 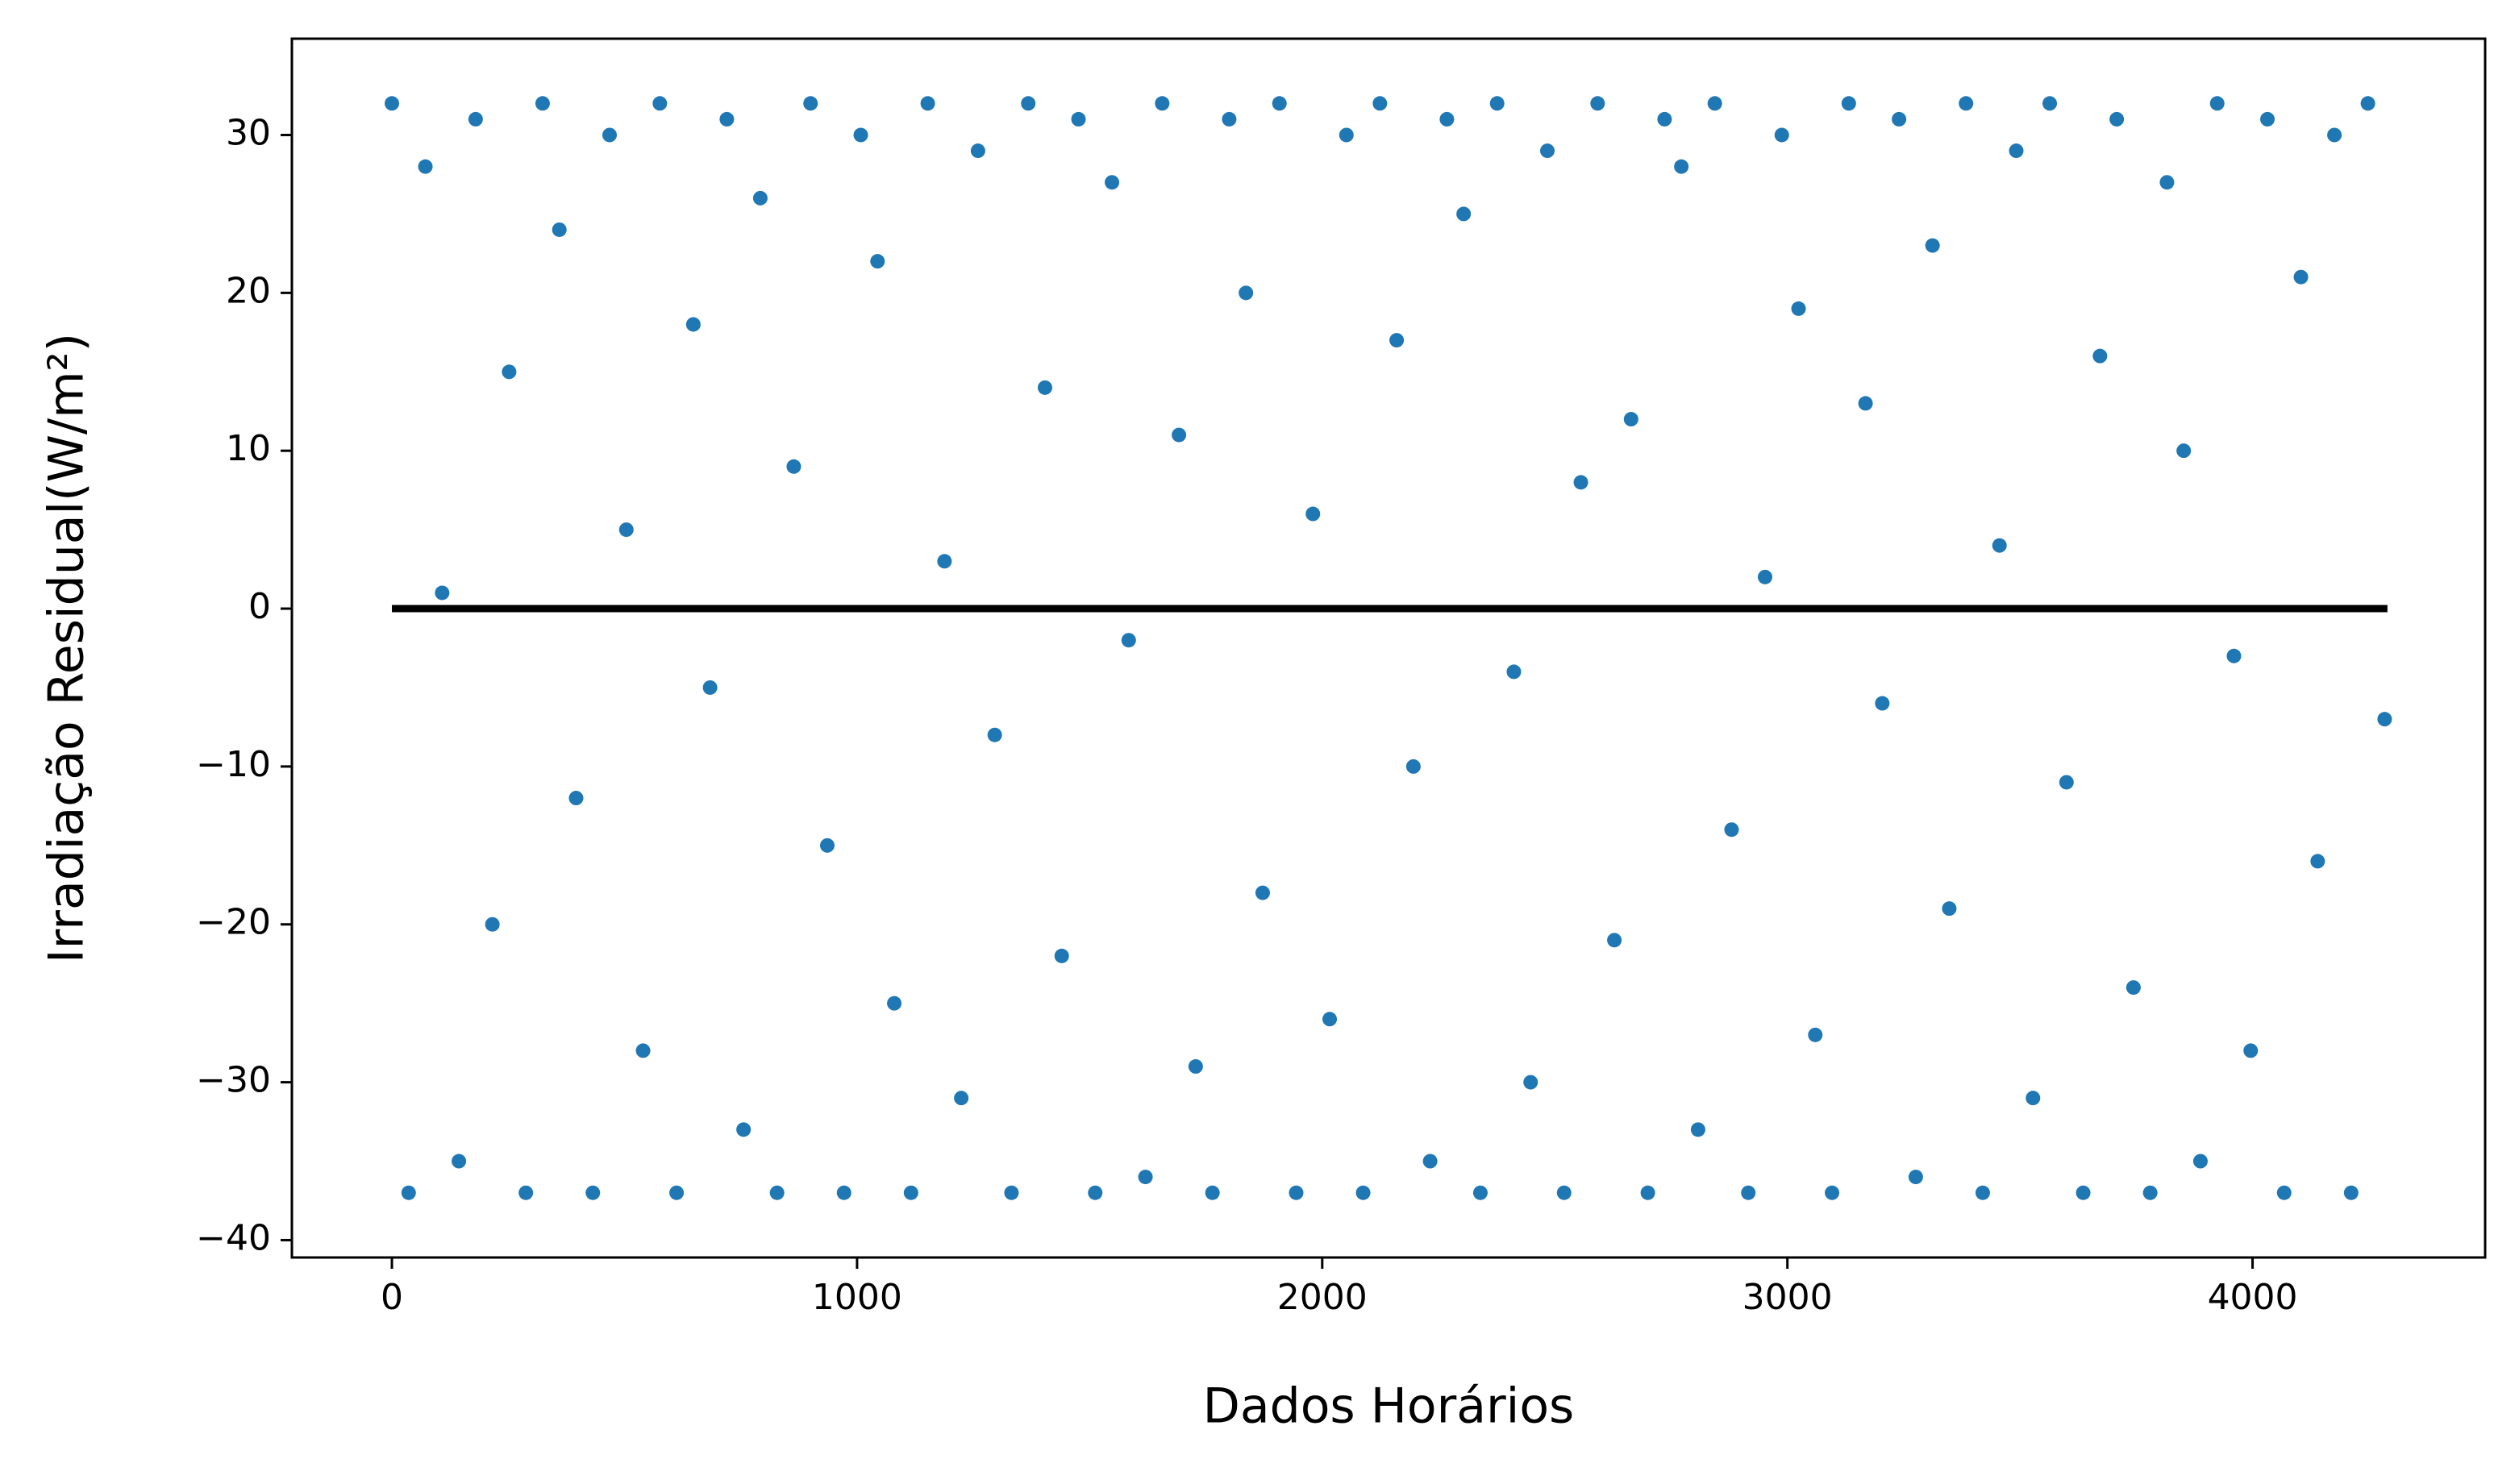 What do you see at coordinates (2253, 1297) in the screenshot?
I see `x-tick-label: 4000` at bounding box center [2253, 1297].